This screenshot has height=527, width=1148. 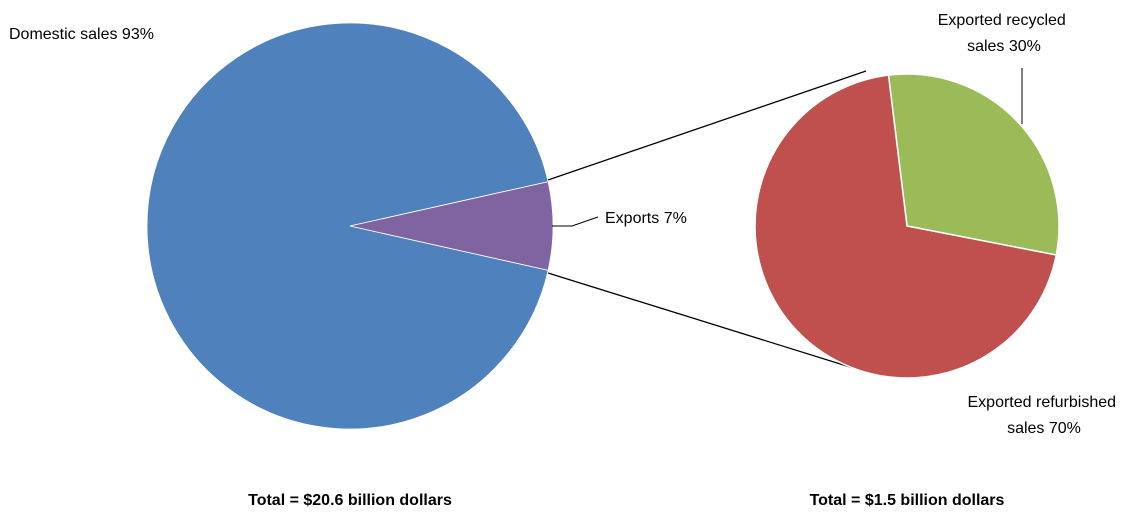 What do you see at coordinates (907, 500) in the screenshot?
I see `secondary-pie-total-label: Total = $1.5 billion dollars` at bounding box center [907, 500].